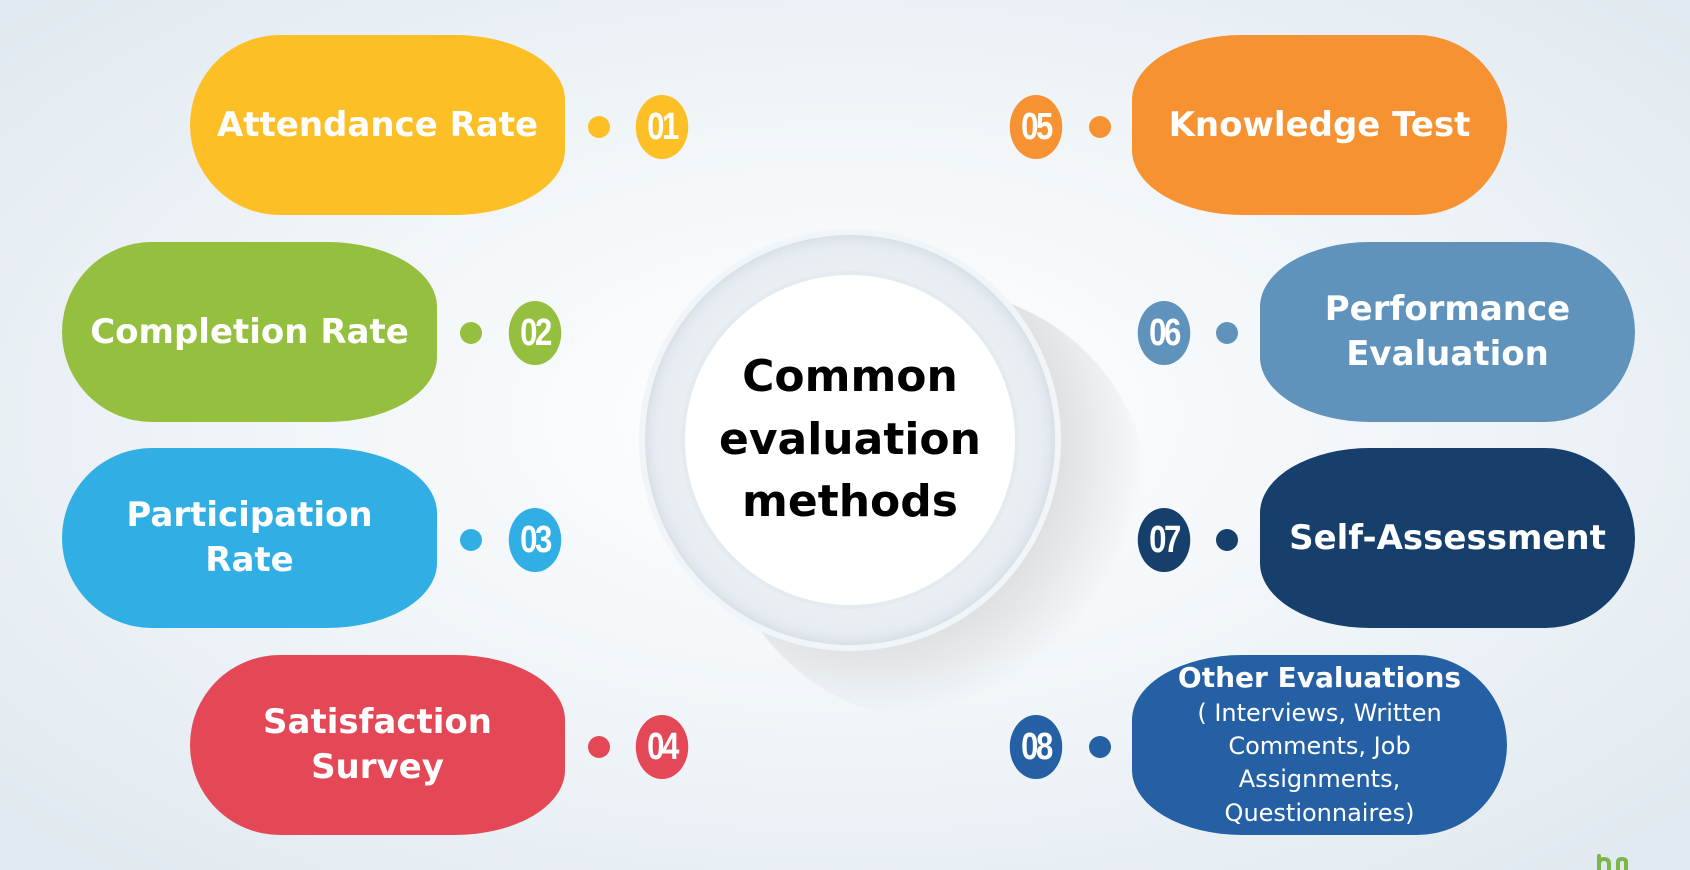 The image size is (1690, 870). I want to click on method-pill-performance-evaluation: Performance Evaluation, so click(1447, 332).